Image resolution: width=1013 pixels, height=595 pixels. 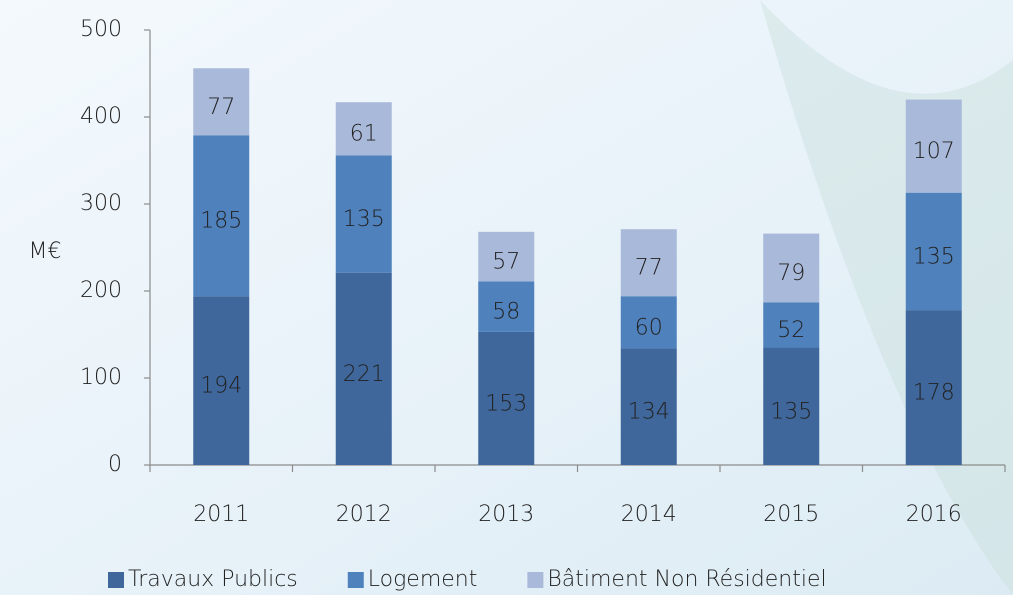 What do you see at coordinates (791, 330) in the screenshot?
I see `data-label: 52` at bounding box center [791, 330].